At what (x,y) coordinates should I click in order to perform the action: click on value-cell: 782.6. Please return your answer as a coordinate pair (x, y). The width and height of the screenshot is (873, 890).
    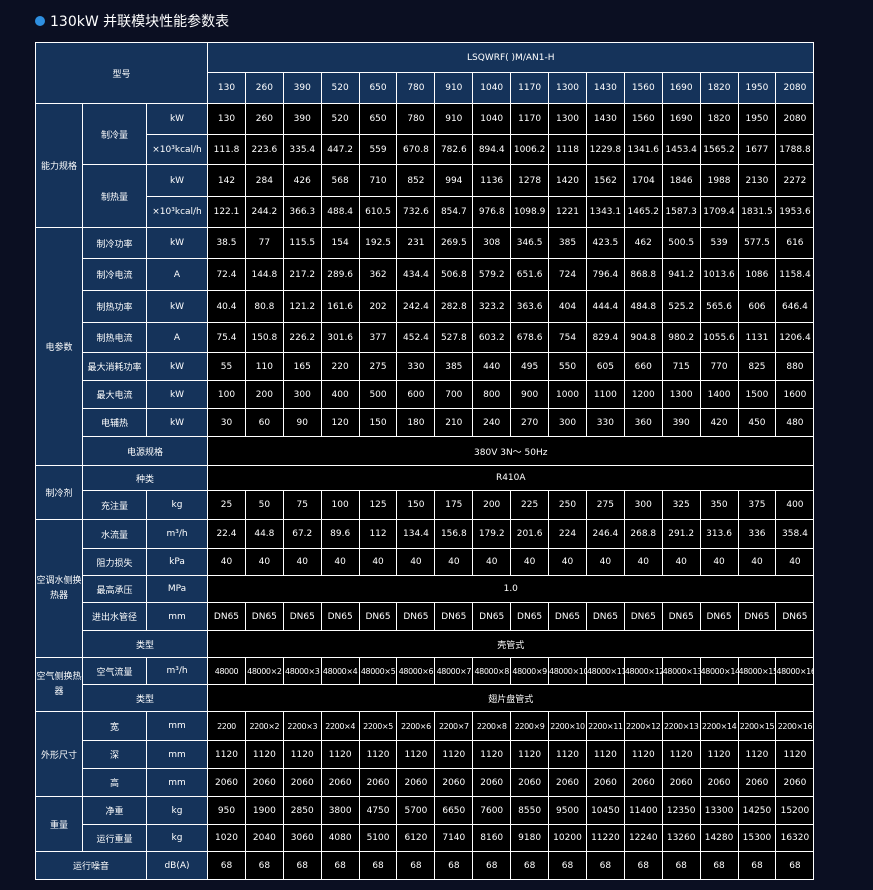
    Looking at the image, I should click on (454, 149).